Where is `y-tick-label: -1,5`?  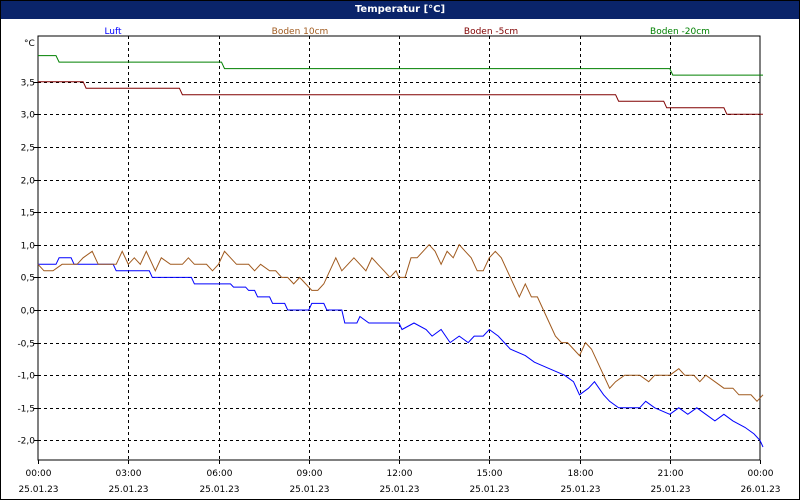 y-tick-label: -1,5 is located at coordinates (26, 410).